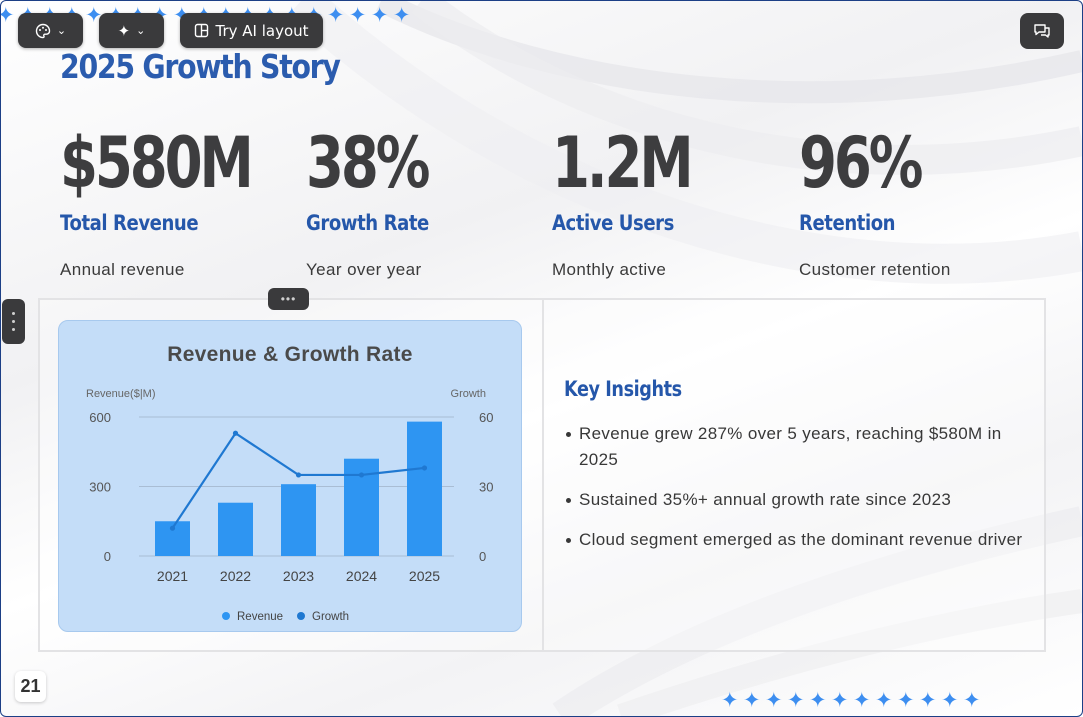 This screenshot has height=717, width=1083. Describe the element at coordinates (301, 616) in the screenshot. I see `legend-growth-marker` at that location.